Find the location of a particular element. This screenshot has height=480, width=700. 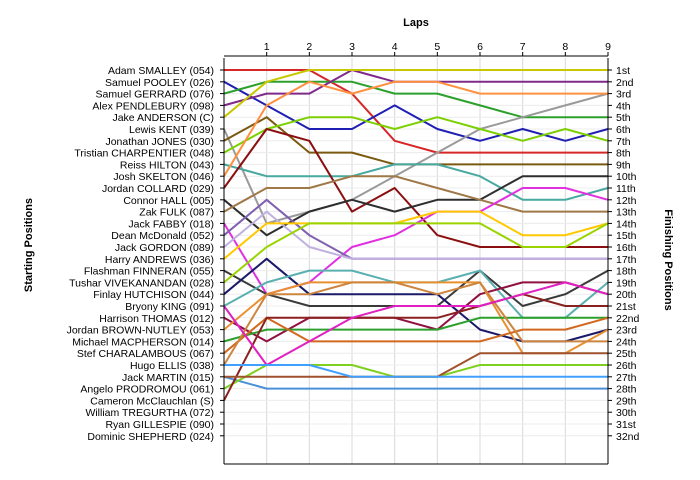

starting-position-label: Tushar VIVEKANANDAN (028) is located at coordinates (141, 283).